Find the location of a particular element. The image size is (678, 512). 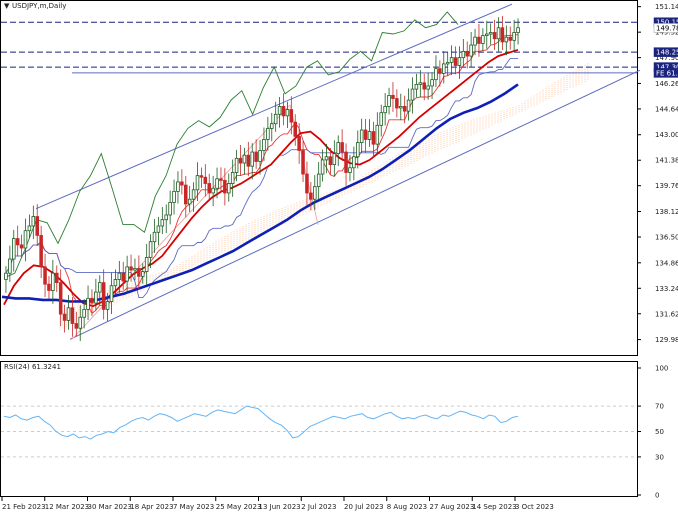

x-tick-label: 13 Jun 2023 is located at coordinates (280, 507).